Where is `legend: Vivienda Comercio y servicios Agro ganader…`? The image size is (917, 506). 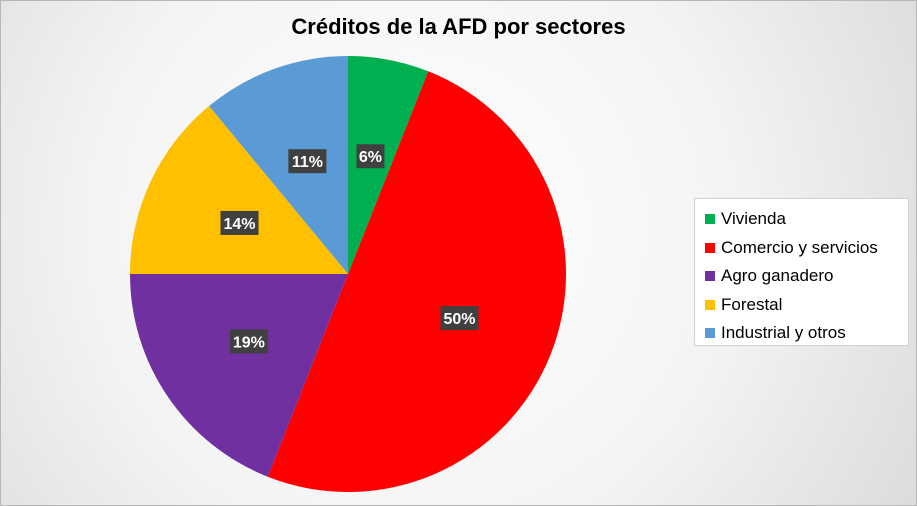
legend: Vivienda Comercio y servicios Agro ganader… is located at coordinates (801, 272).